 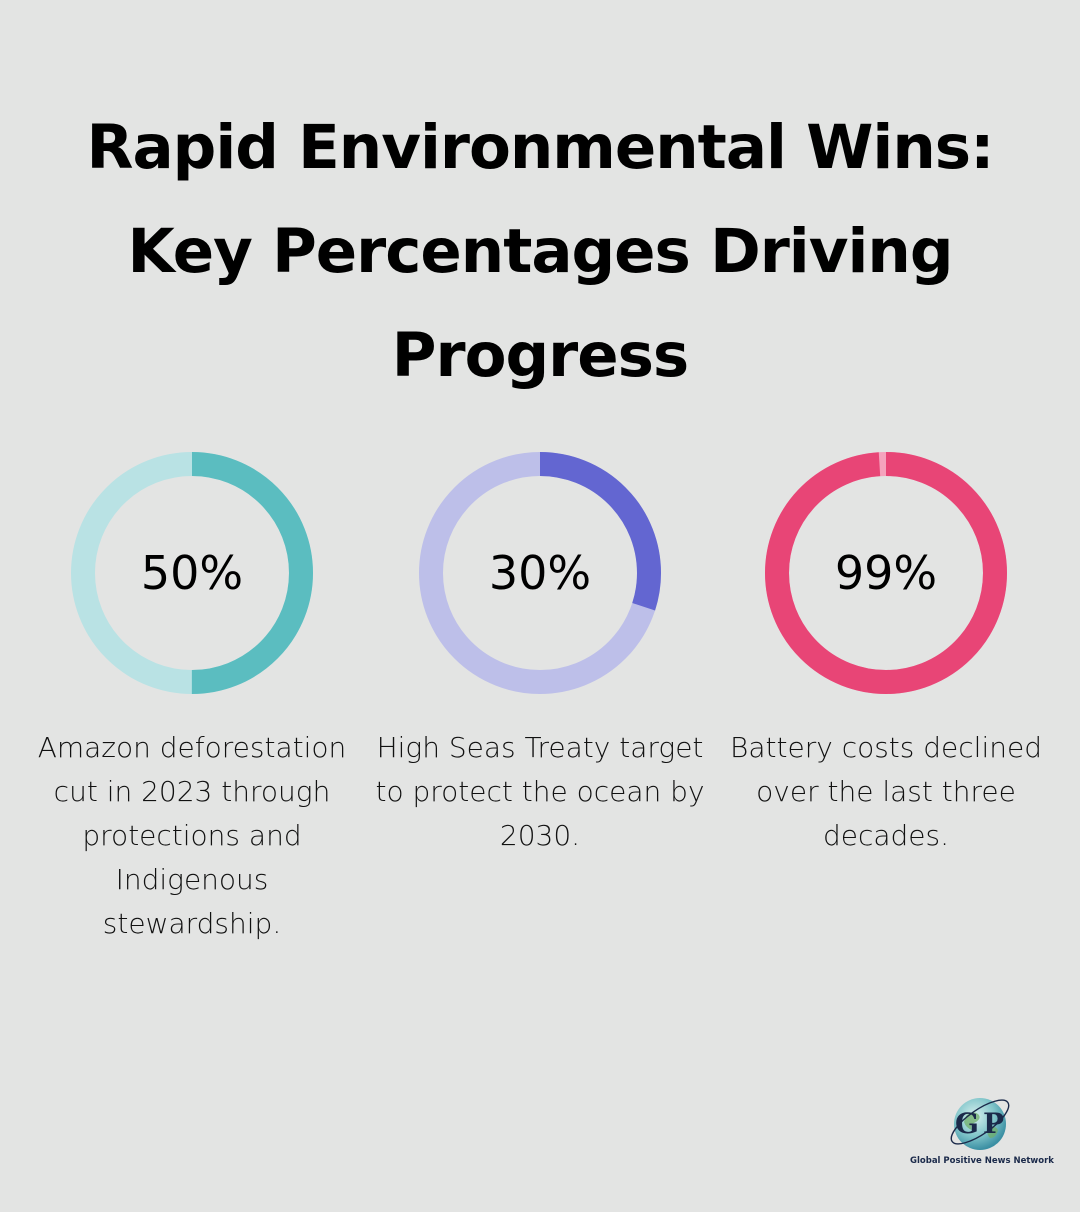 I want to click on stat-value: 30%, so click(x=540, y=573).